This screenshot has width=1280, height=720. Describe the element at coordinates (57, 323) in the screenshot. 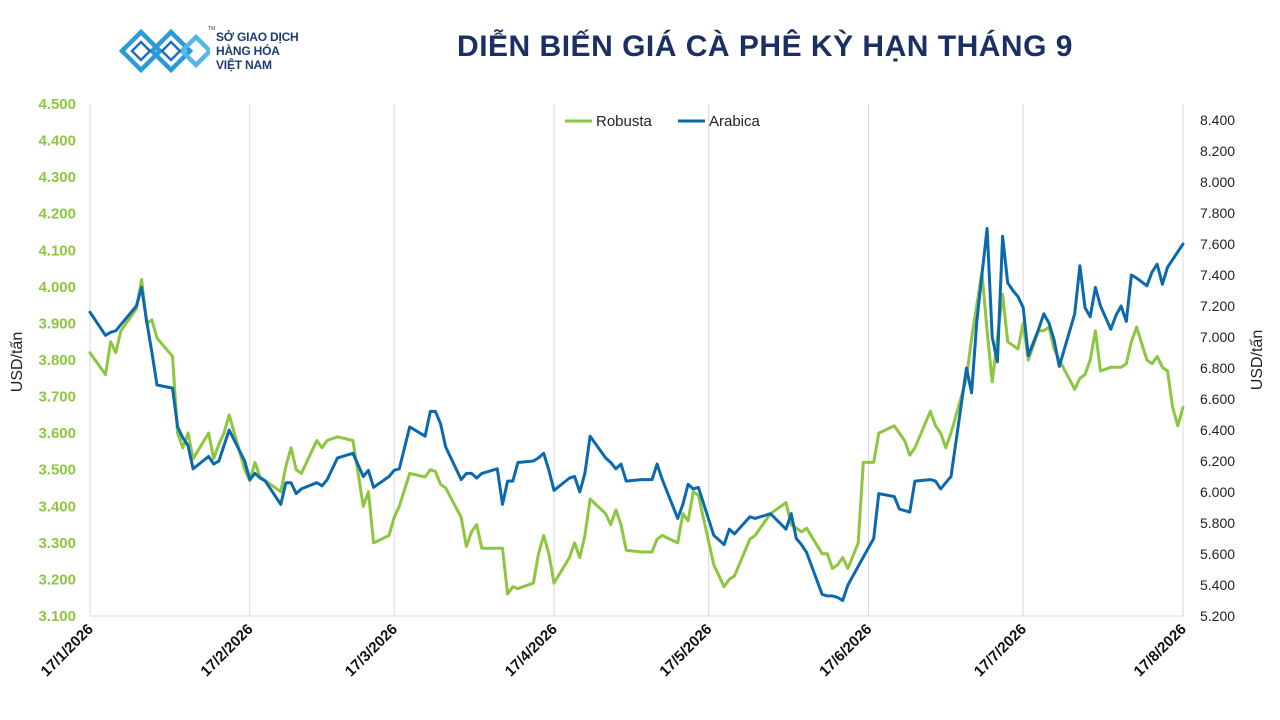

I see `left-tick-label: 3.900` at that location.